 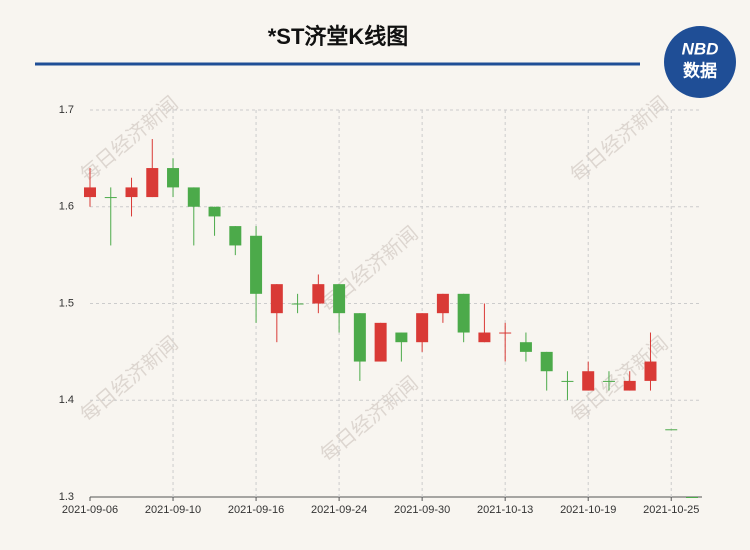 What do you see at coordinates (338, 36) in the screenshot?
I see `chart-title: *ST济堂K线图` at bounding box center [338, 36].